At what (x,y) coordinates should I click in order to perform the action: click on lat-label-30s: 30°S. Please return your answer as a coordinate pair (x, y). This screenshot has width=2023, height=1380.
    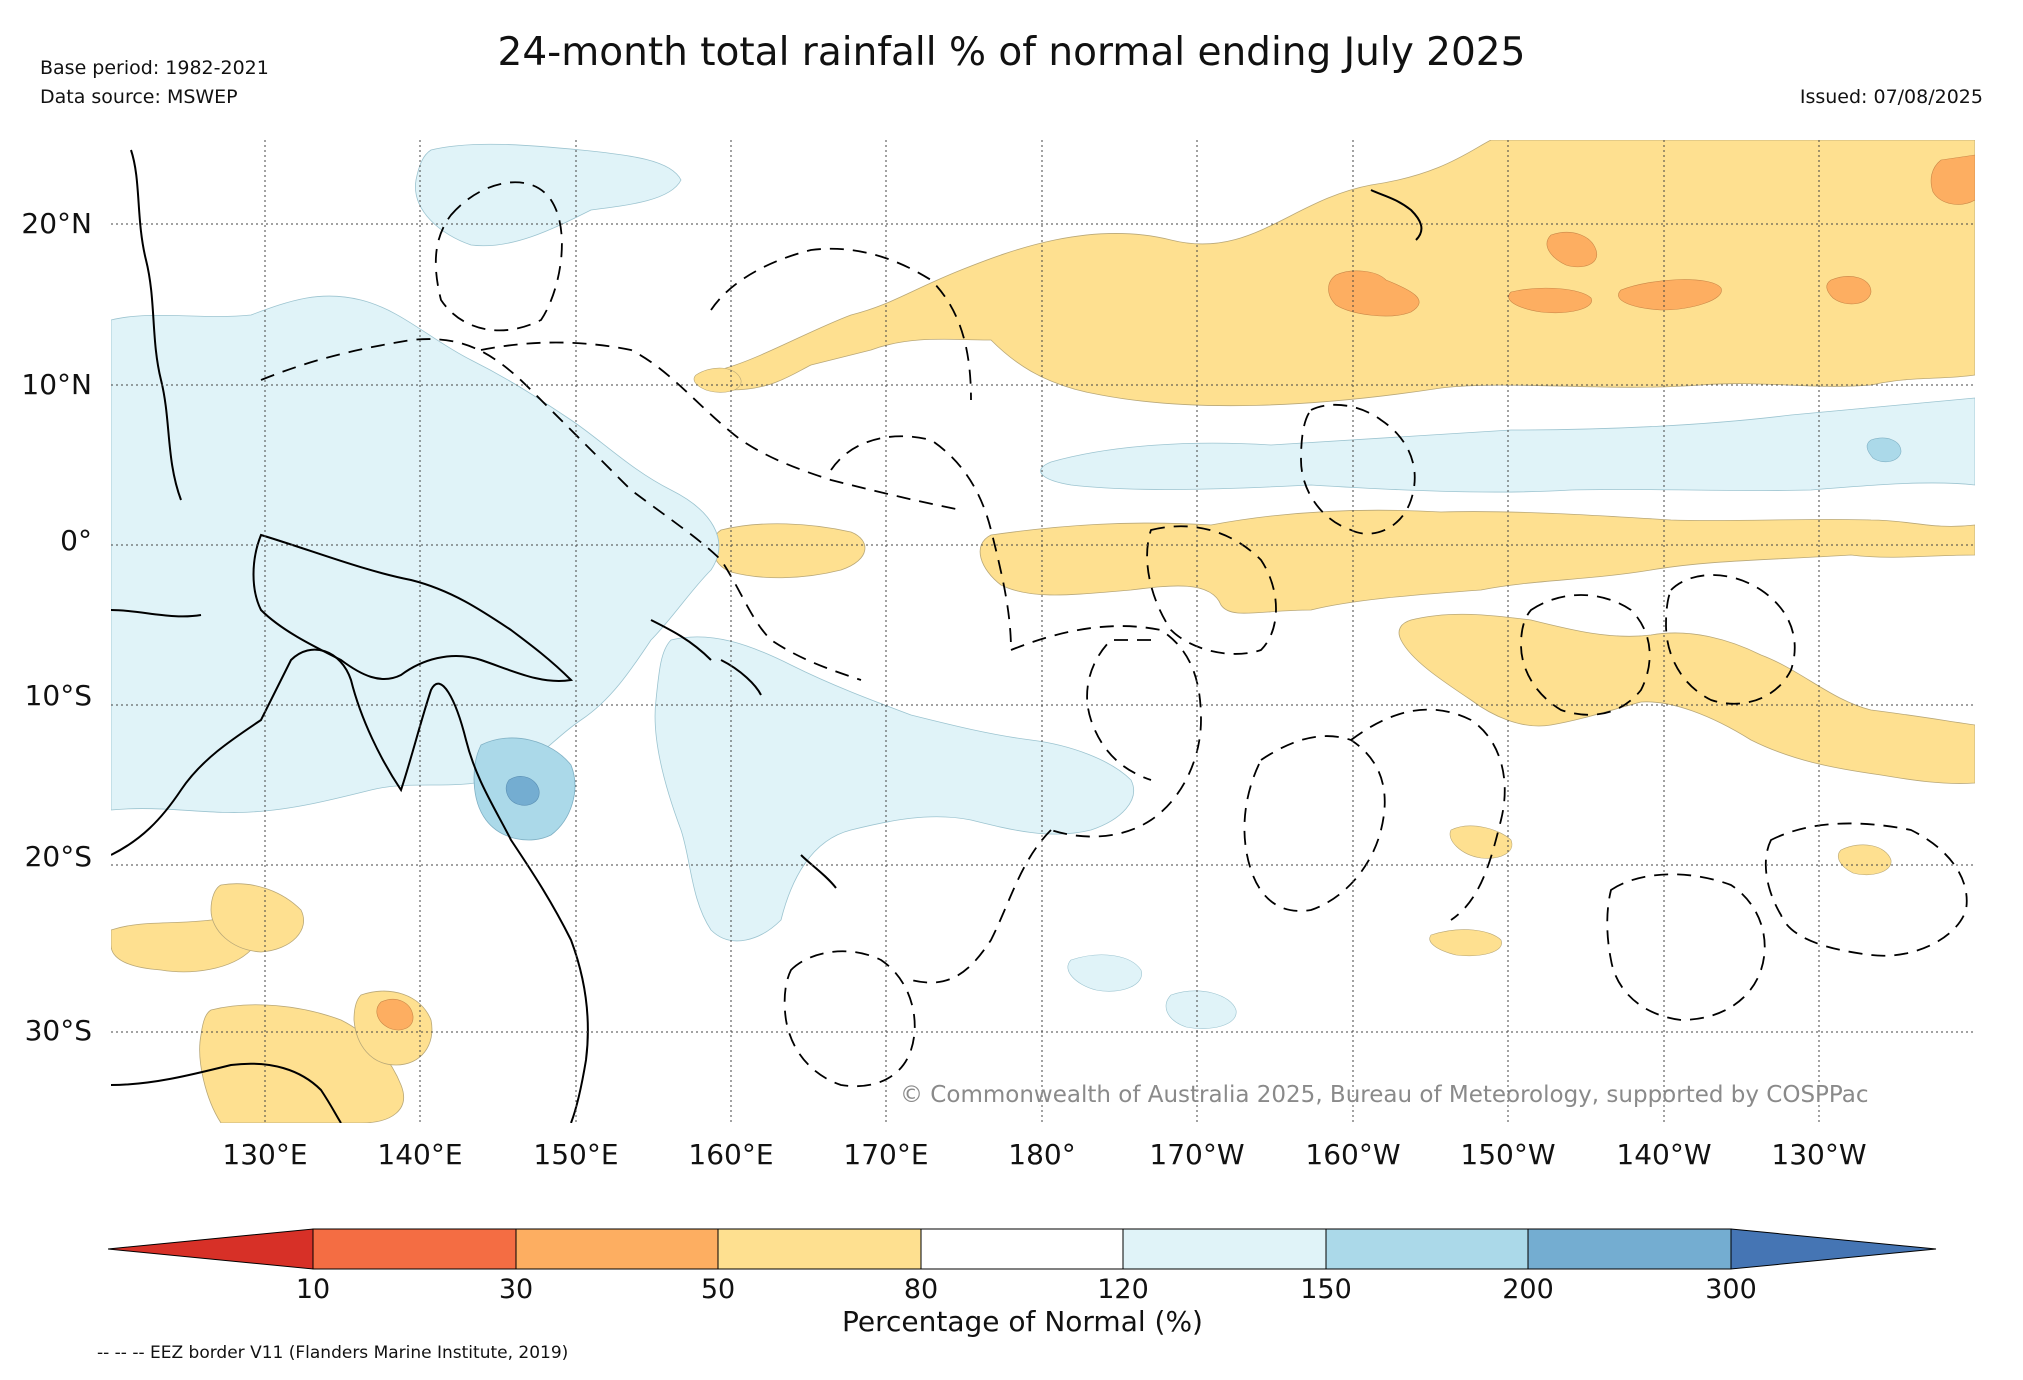
    Looking at the image, I should click on (58, 1030).